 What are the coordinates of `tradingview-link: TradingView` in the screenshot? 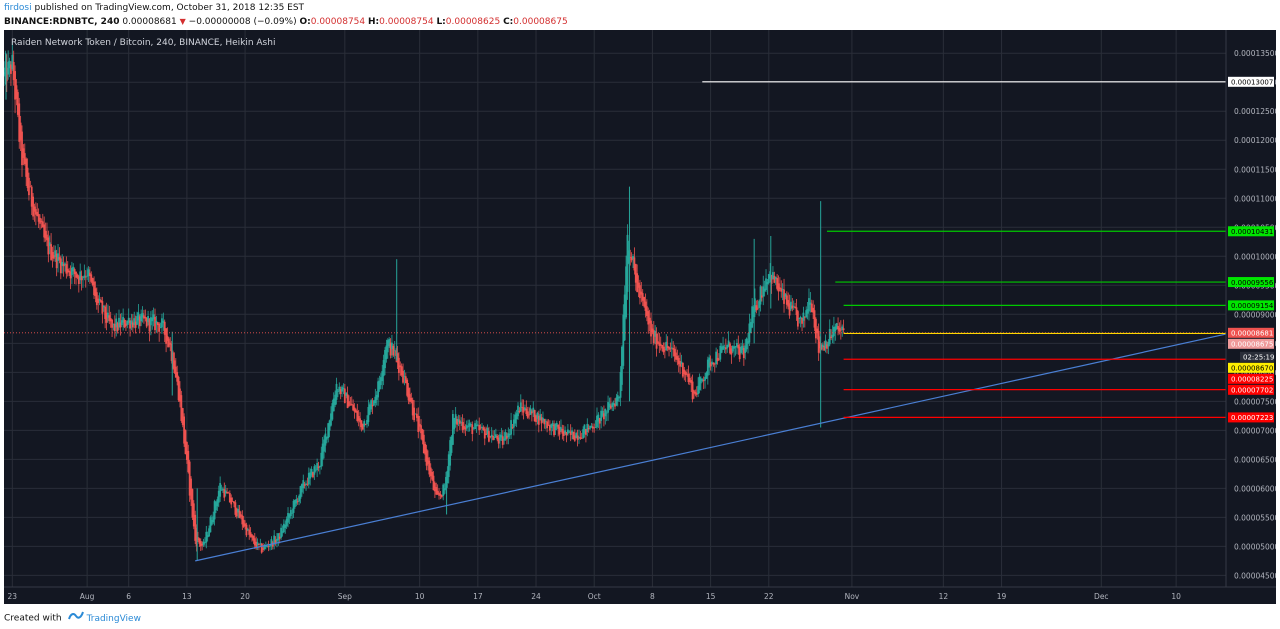 It's located at (113, 618).